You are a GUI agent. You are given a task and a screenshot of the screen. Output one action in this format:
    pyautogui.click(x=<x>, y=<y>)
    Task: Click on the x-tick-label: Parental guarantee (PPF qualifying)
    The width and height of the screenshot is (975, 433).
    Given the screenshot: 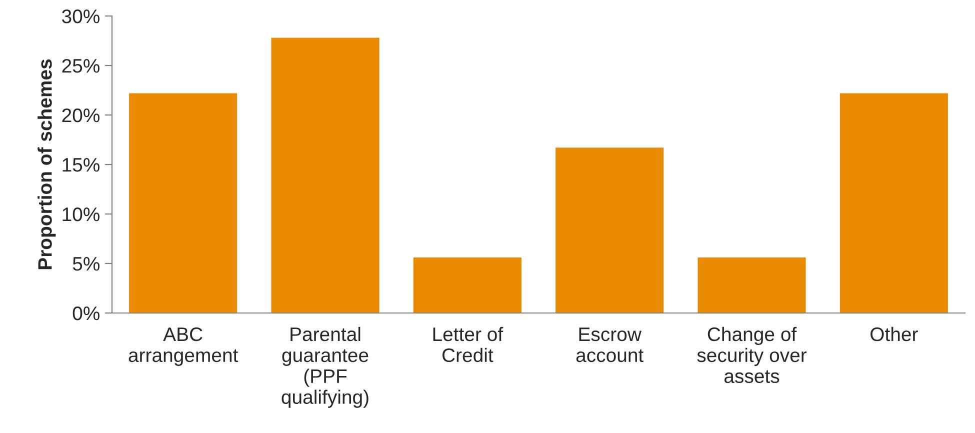 What is the action you would take?
    pyautogui.click(x=325, y=367)
    